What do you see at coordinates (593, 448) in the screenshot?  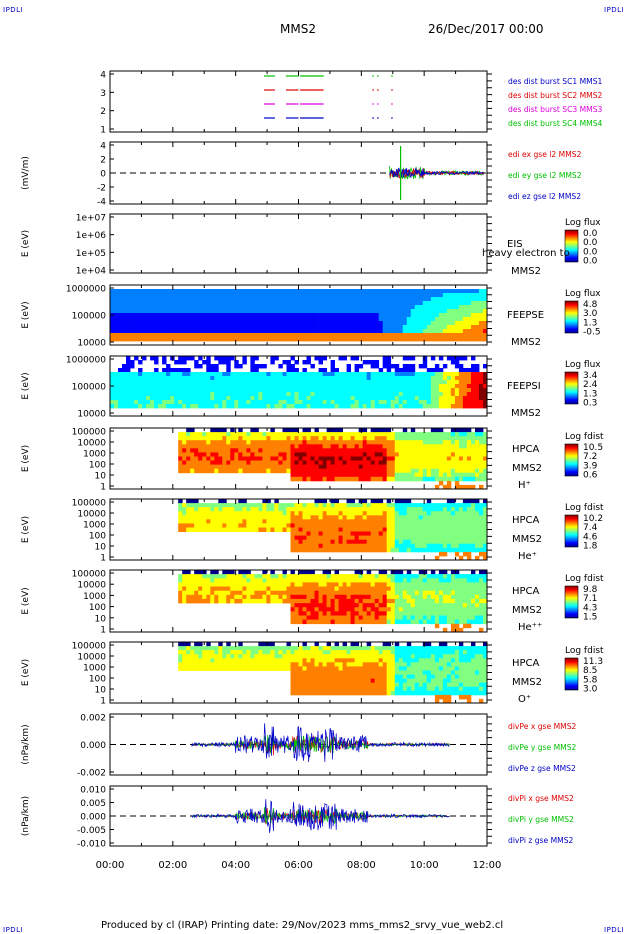 I see `colorbar-tick-label: 10.5` at bounding box center [593, 448].